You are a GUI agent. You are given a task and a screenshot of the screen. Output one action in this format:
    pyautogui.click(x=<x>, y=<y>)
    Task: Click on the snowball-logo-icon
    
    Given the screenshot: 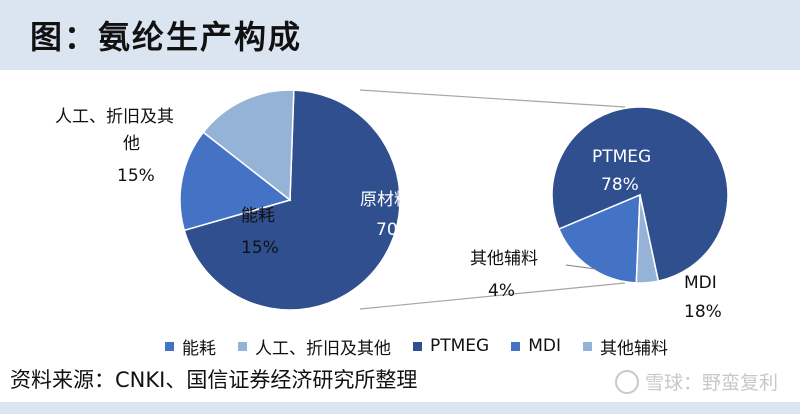 What is the action you would take?
    pyautogui.click(x=626, y=381)
    